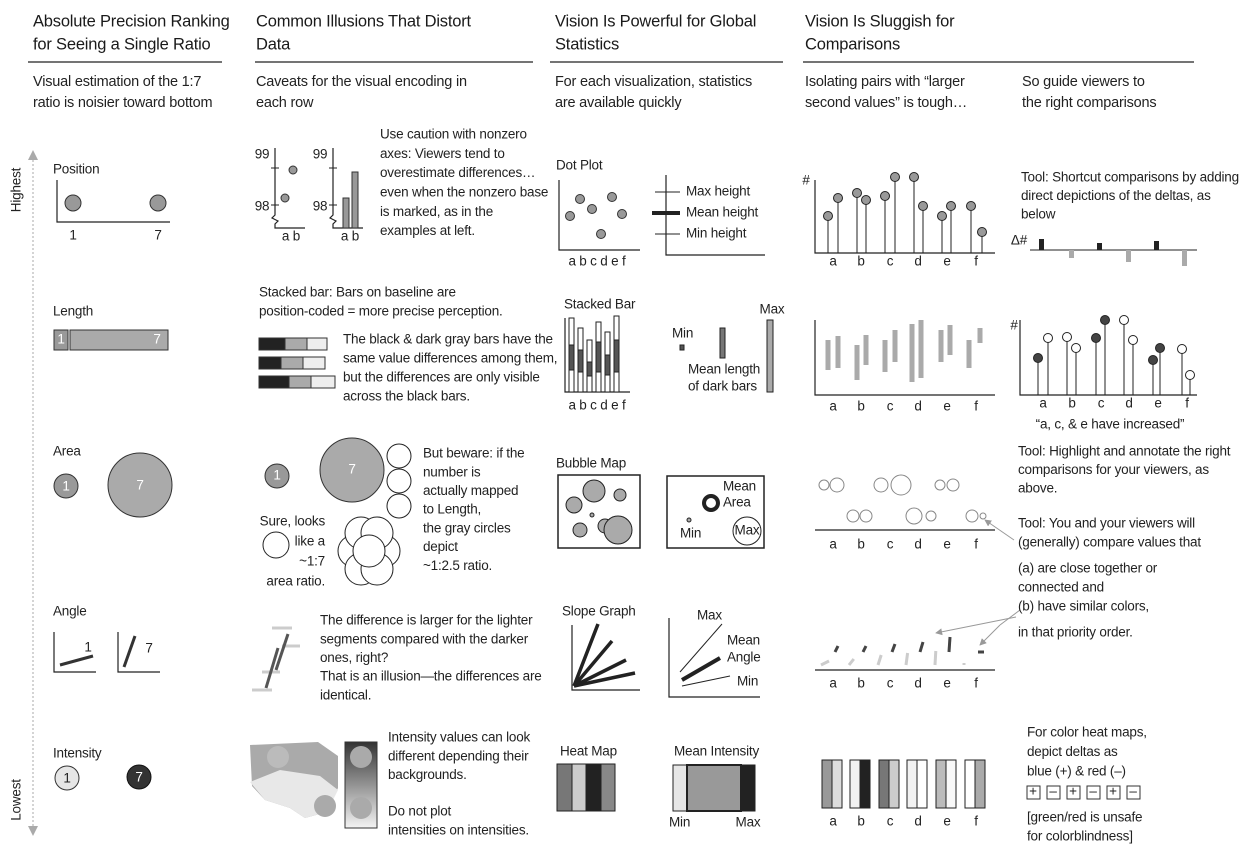 Image resolution: width=1242 pixels, height=850 pixels. Describe the element at coordinates (361, 82) in the screenshot. I see `column-subtitle: Caveats for the visual encoding in` at that location.